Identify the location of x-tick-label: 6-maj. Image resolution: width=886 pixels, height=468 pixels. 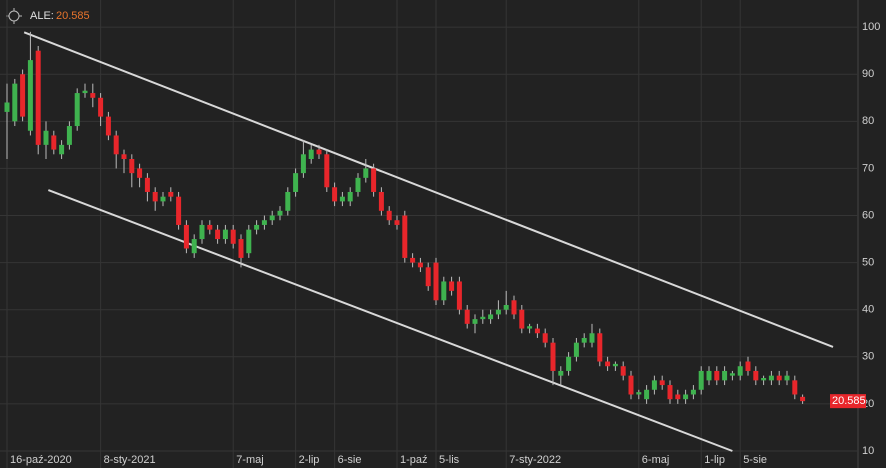
(656, 460).